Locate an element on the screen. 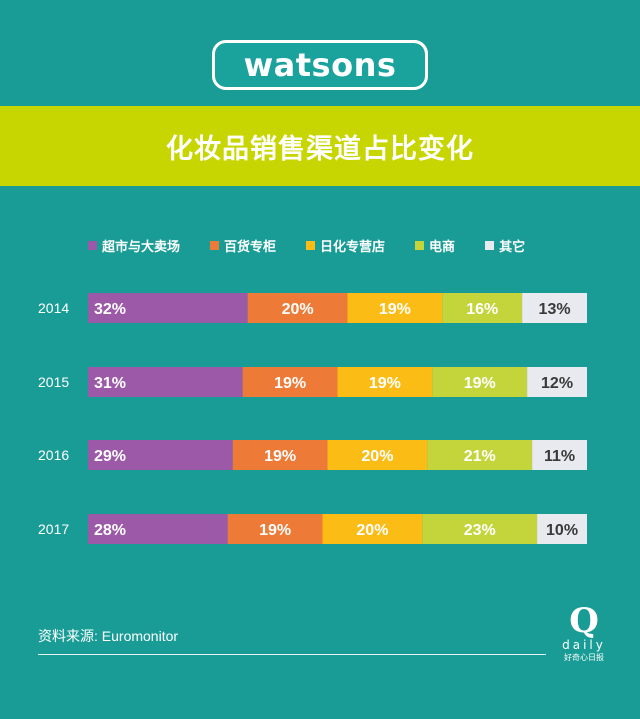  chart-legend: 超市与大卖场 百货专柜 日化专营店 电商 其它 is located at coordinates (306, 245).